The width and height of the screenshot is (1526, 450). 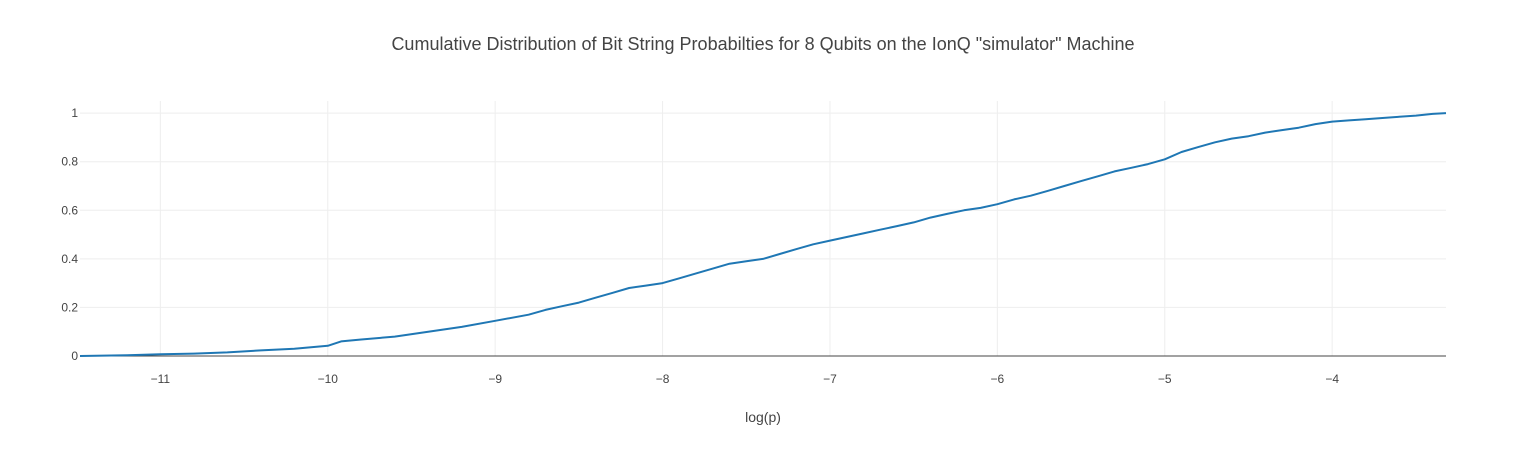 What do you see at coordinates (328, 379) in the screenshot?
I see `x-tick-label: −10` at bounding box center [328, 379].